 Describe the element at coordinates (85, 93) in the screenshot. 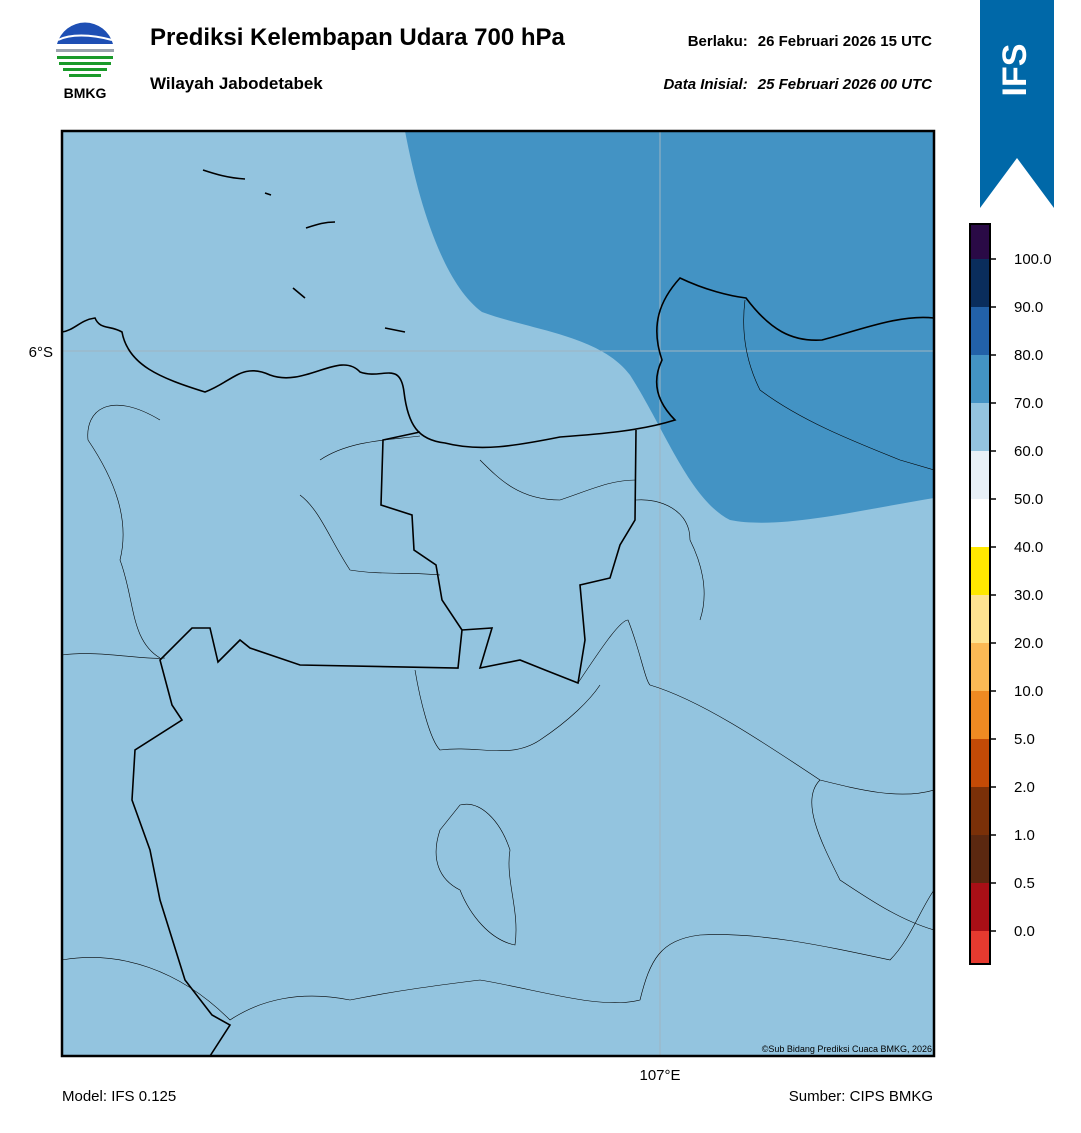

I see `logo-text: BMKG` at that location.